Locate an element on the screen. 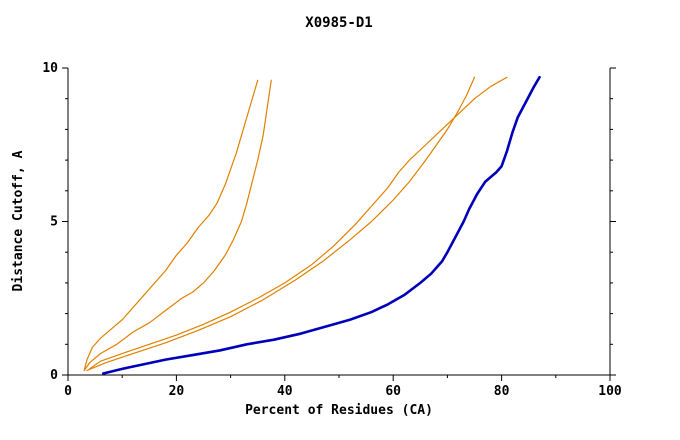 This screenshot has width=680, height=440. x-tick-label: 60 is located at coordinates (393, 391).